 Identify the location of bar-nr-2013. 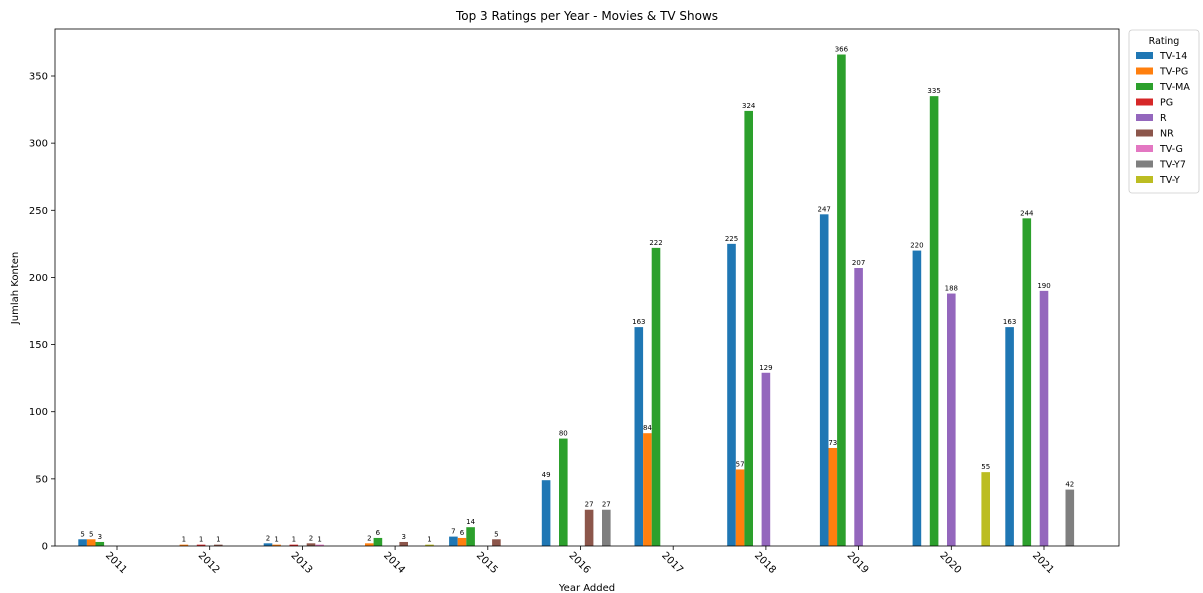
(311, 544).